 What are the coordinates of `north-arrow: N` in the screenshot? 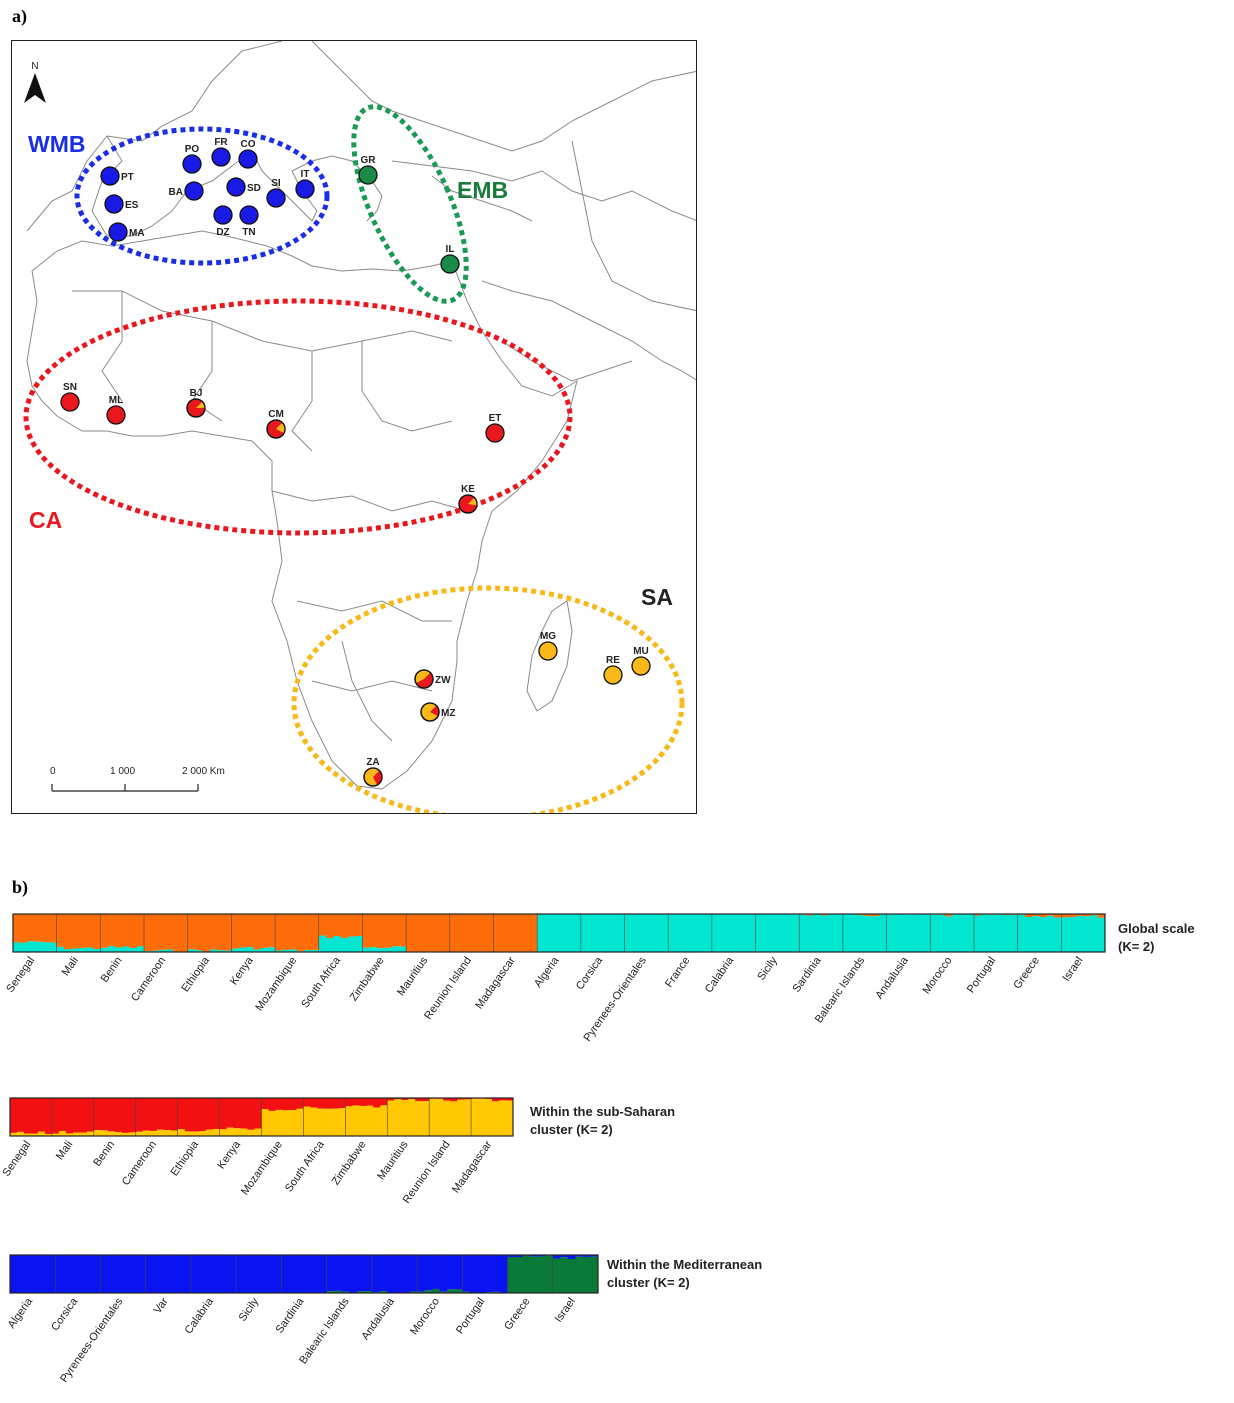 It's located at (35, 82).